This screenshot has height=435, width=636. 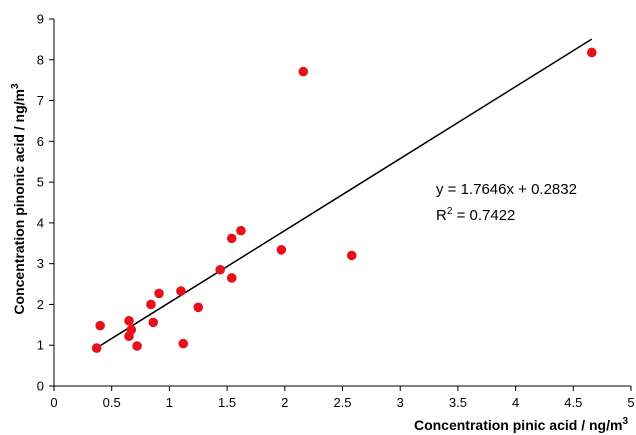 What do you see at coordinates (169, 402) in the screenshot?
I see `x-tick-label: 1` at bounding box center [169, 402].